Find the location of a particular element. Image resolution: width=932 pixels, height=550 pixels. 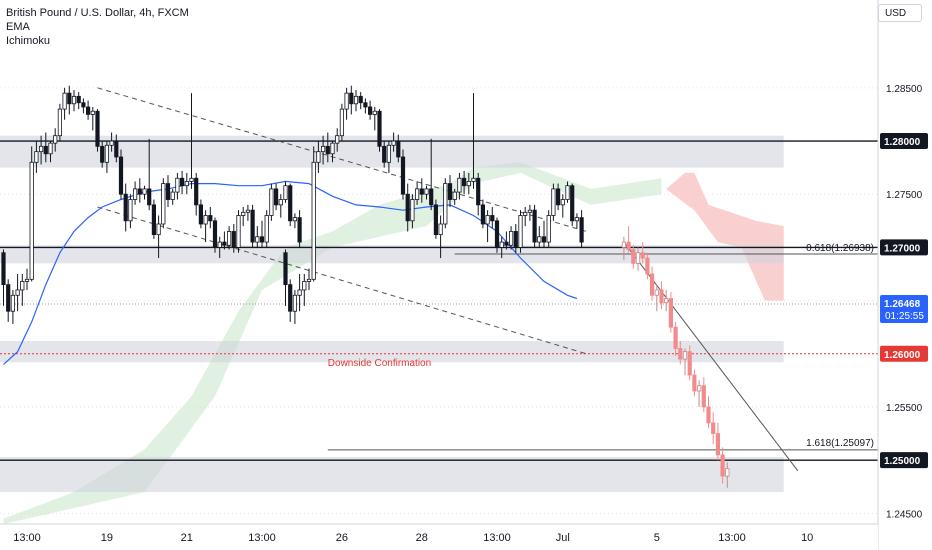

x-tick-3: 13:00 is located at coordinates (262, 538).